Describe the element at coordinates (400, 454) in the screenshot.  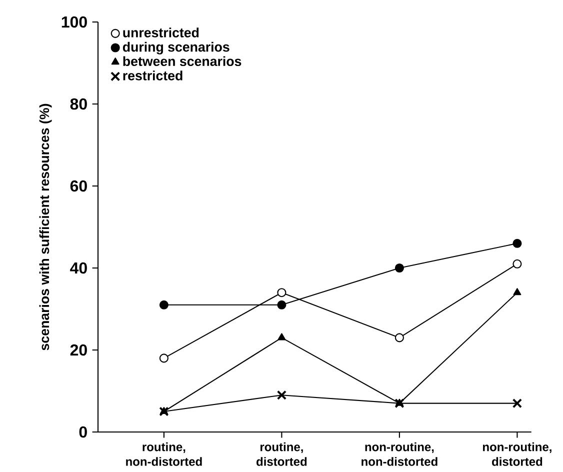
I see `x-tick-label: non-routine, non-distorted` at that location.